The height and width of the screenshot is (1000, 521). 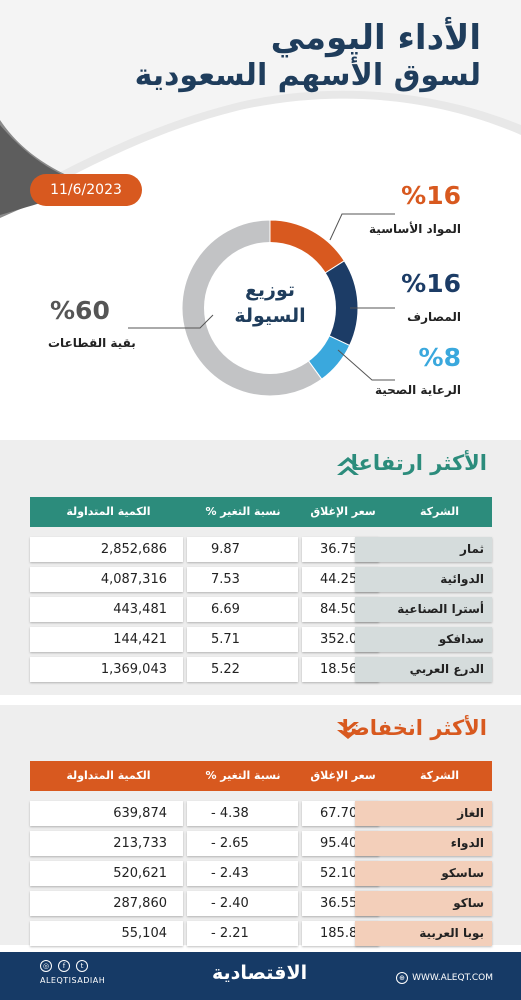 I want to click on table-row: 55,104- 2.21 185.80 بوبا العربية, so click(x=261, y=933).